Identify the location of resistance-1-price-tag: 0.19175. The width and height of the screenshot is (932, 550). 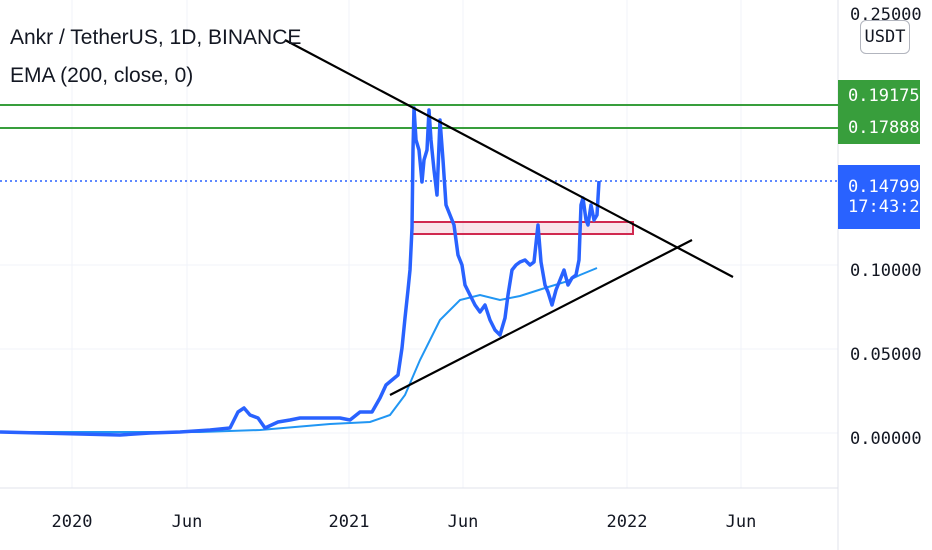
(879, 96).